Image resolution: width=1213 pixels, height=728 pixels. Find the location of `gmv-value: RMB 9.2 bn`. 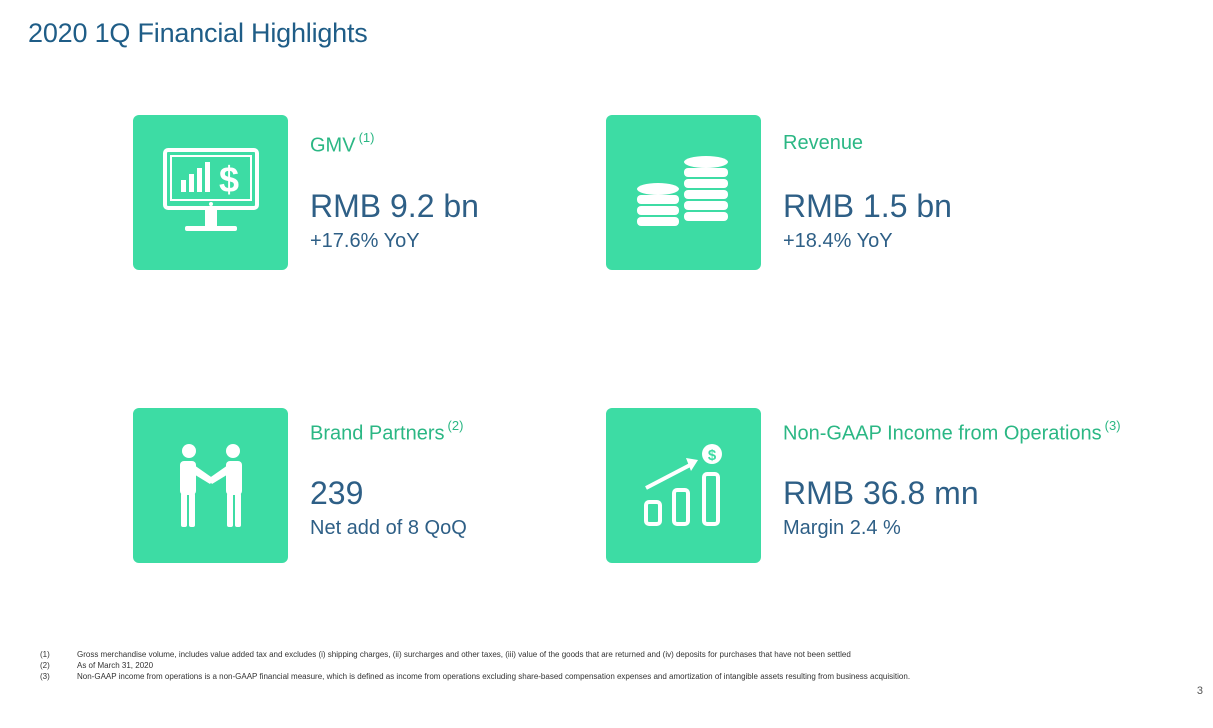

gmv-value: RMB 9.2 bn is located at coordinates (394, 206).